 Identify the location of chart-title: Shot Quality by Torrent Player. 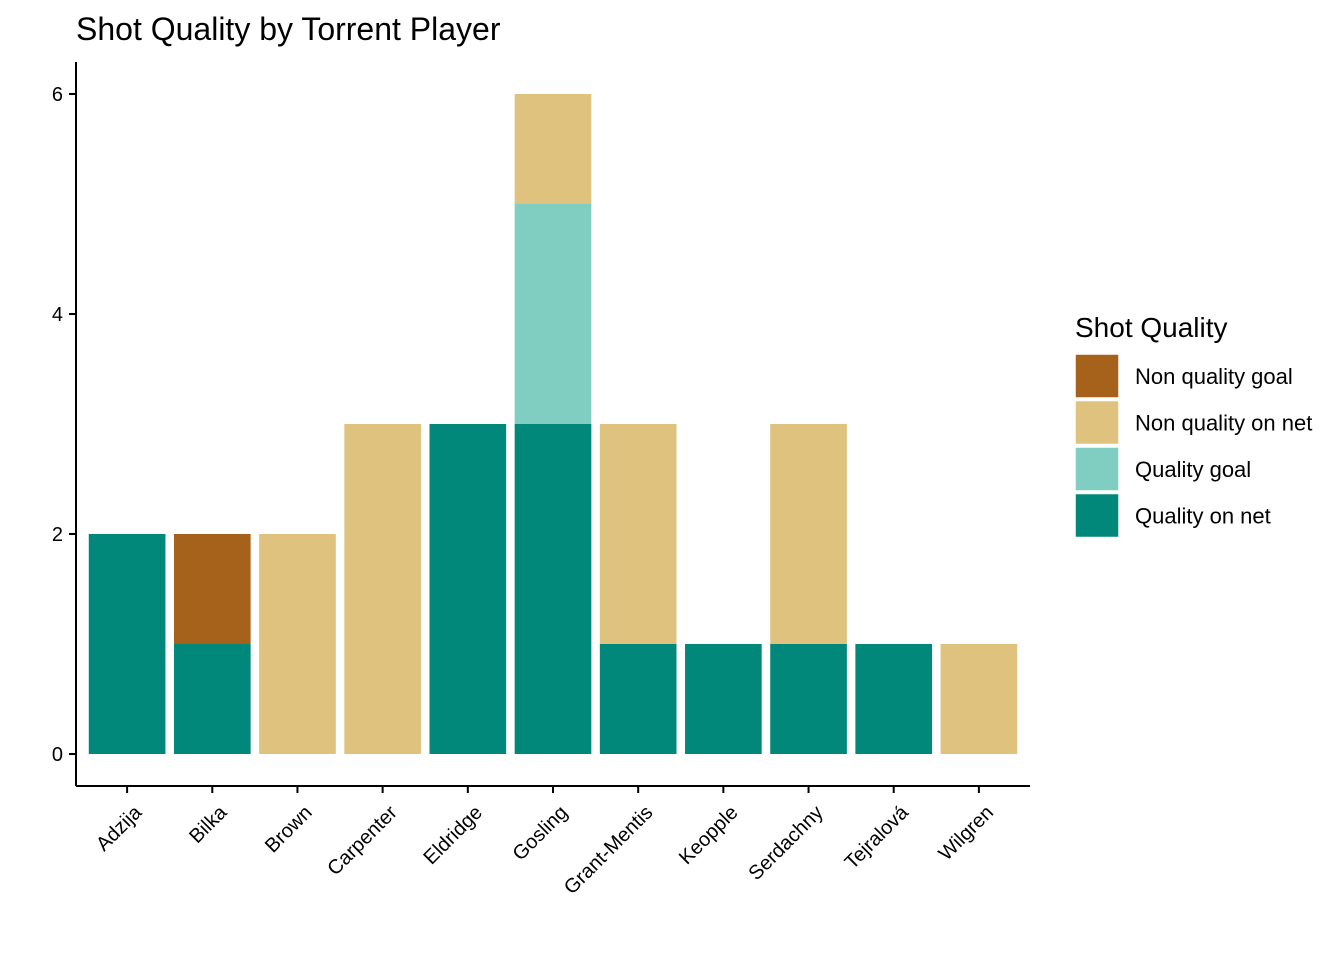
(288, 29).